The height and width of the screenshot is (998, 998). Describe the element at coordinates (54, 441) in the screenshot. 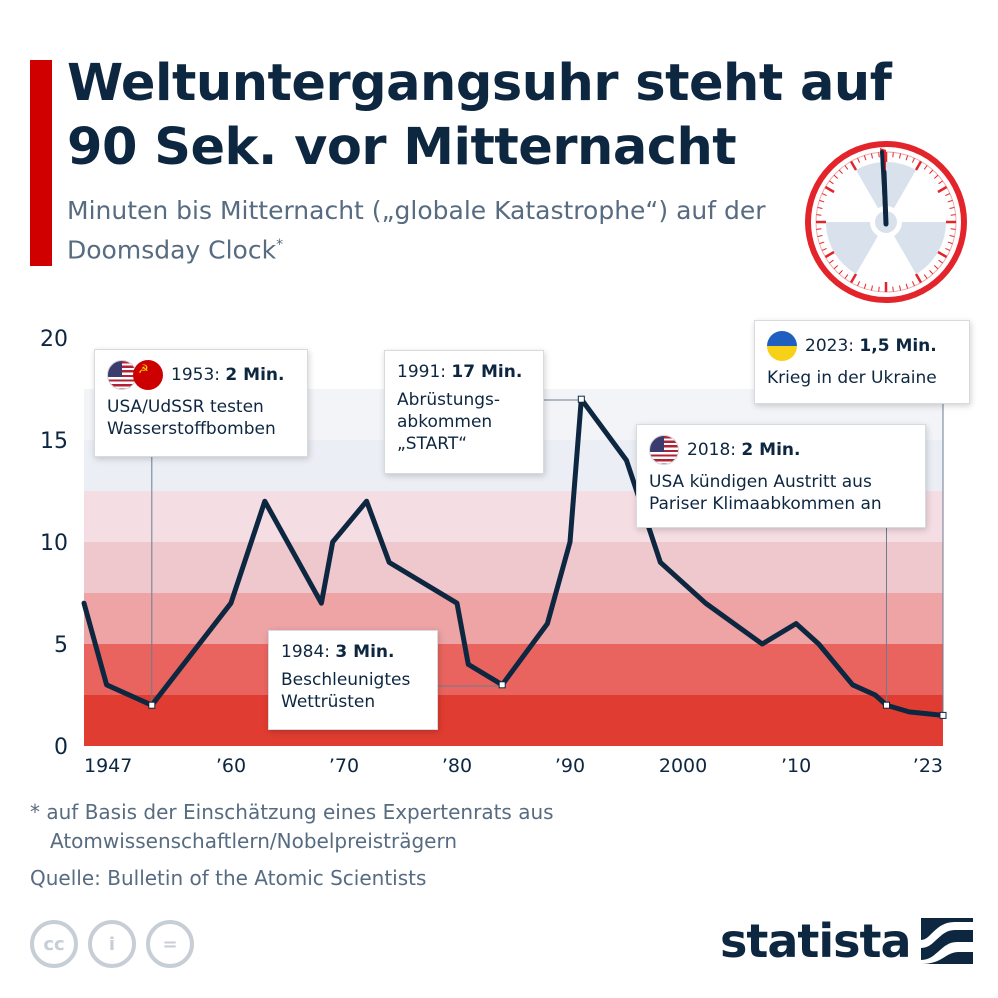

I see `y-tick-label: 15` at that location.